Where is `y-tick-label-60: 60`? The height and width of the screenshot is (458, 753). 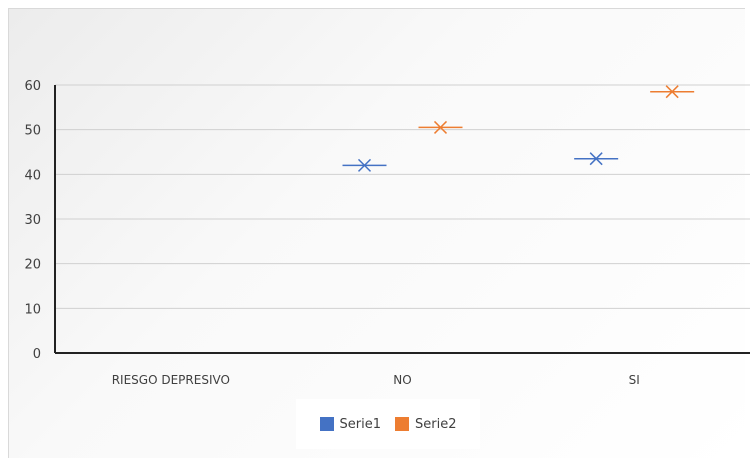
y-tick-label-60: 60 is located at coordinates (32, 86).